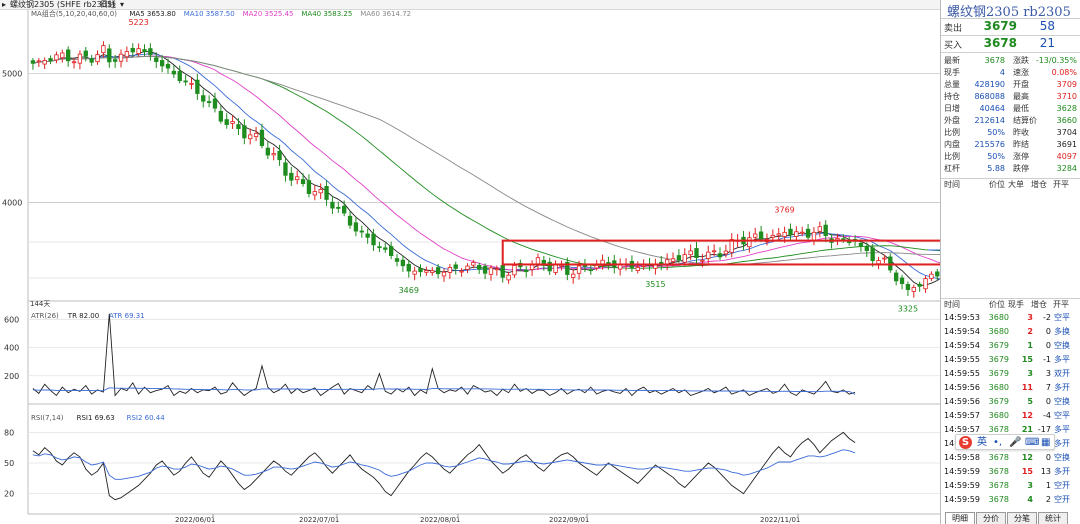  What do you see at coordinates (982, 442) in the screenshot?
I see `lang-toggle: 英` at bounding box center [982, 442].